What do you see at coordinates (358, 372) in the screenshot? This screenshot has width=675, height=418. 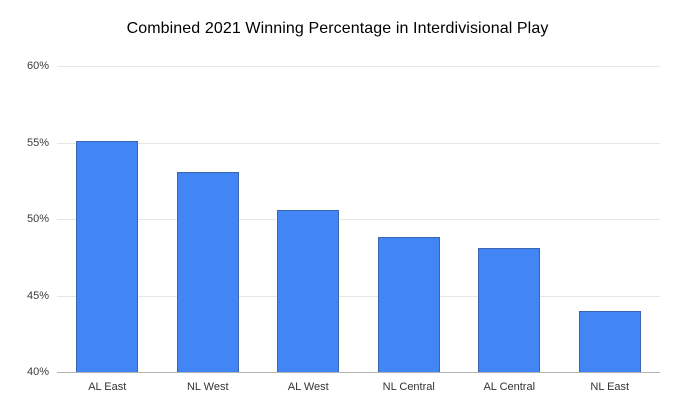 I see `x-axis-line` at bounding box center [358, 372].